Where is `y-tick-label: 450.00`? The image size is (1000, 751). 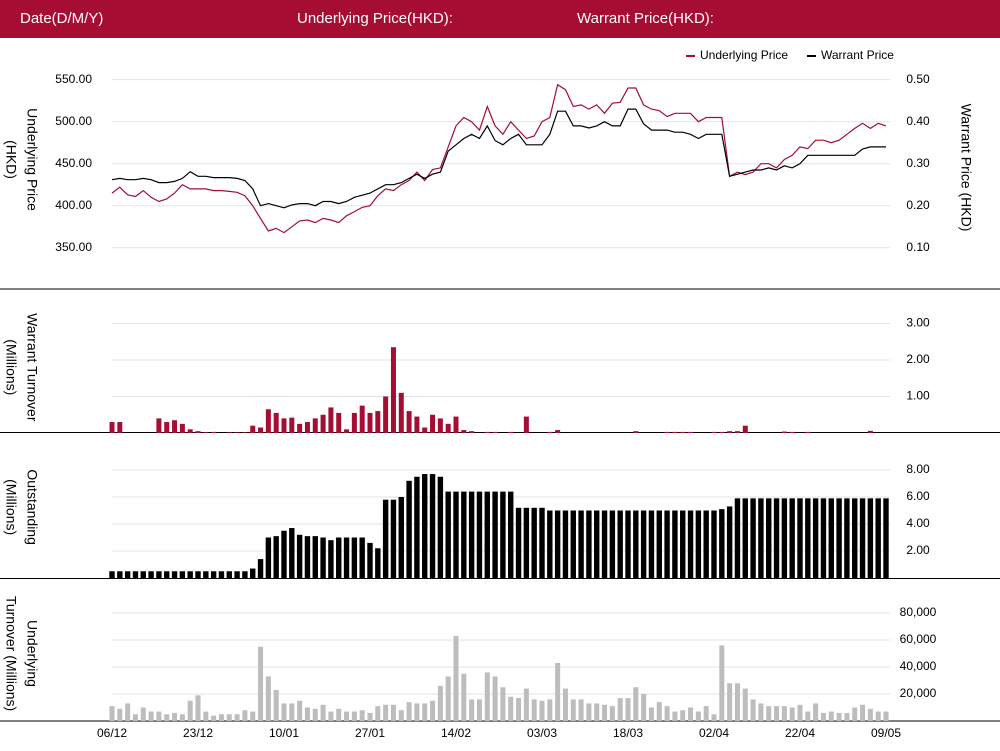
y-tick-label: 450.00 is located at coordinates (73, 163).